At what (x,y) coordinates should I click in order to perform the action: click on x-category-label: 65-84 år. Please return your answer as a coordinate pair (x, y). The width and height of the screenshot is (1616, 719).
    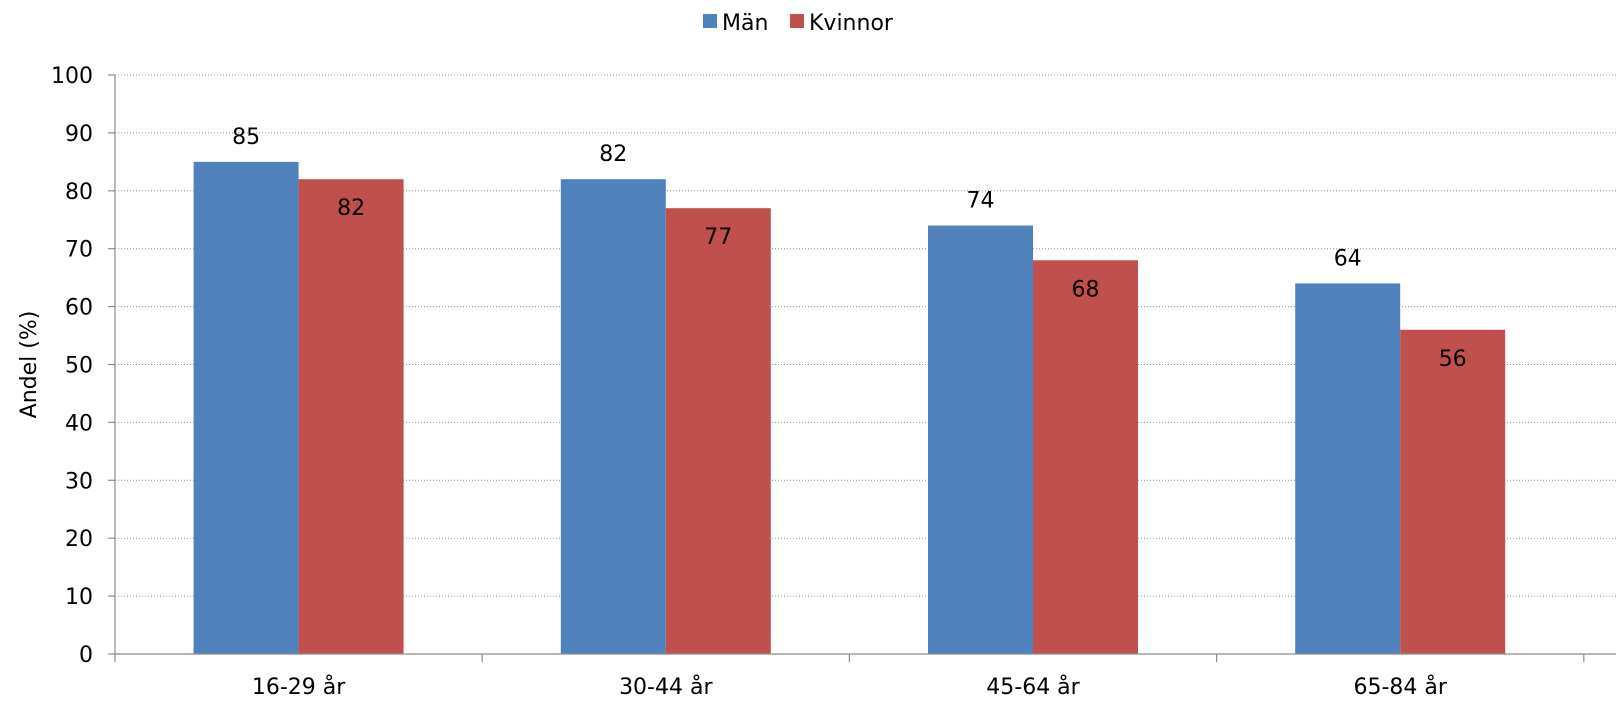
    Looking at the image, I should click on (1400, 687).